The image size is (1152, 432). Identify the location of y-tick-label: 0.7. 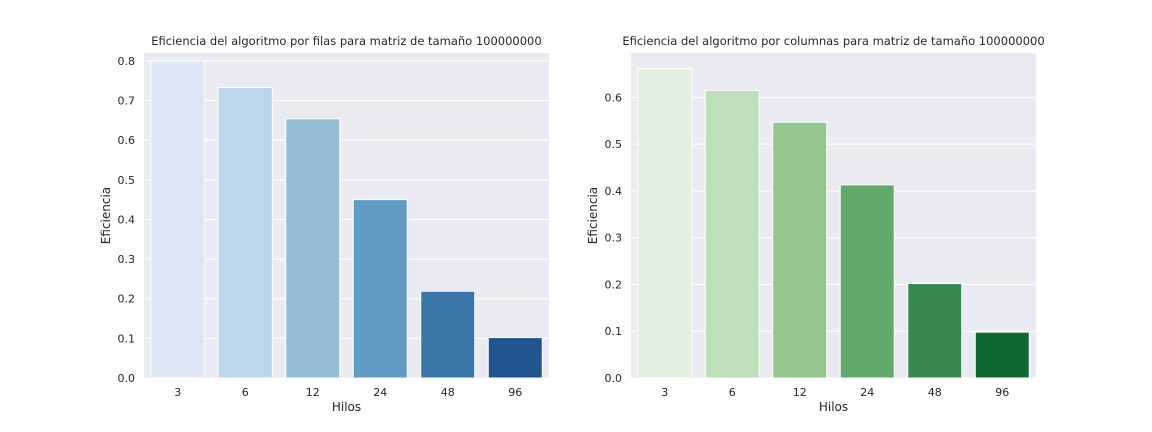
(127, 101).